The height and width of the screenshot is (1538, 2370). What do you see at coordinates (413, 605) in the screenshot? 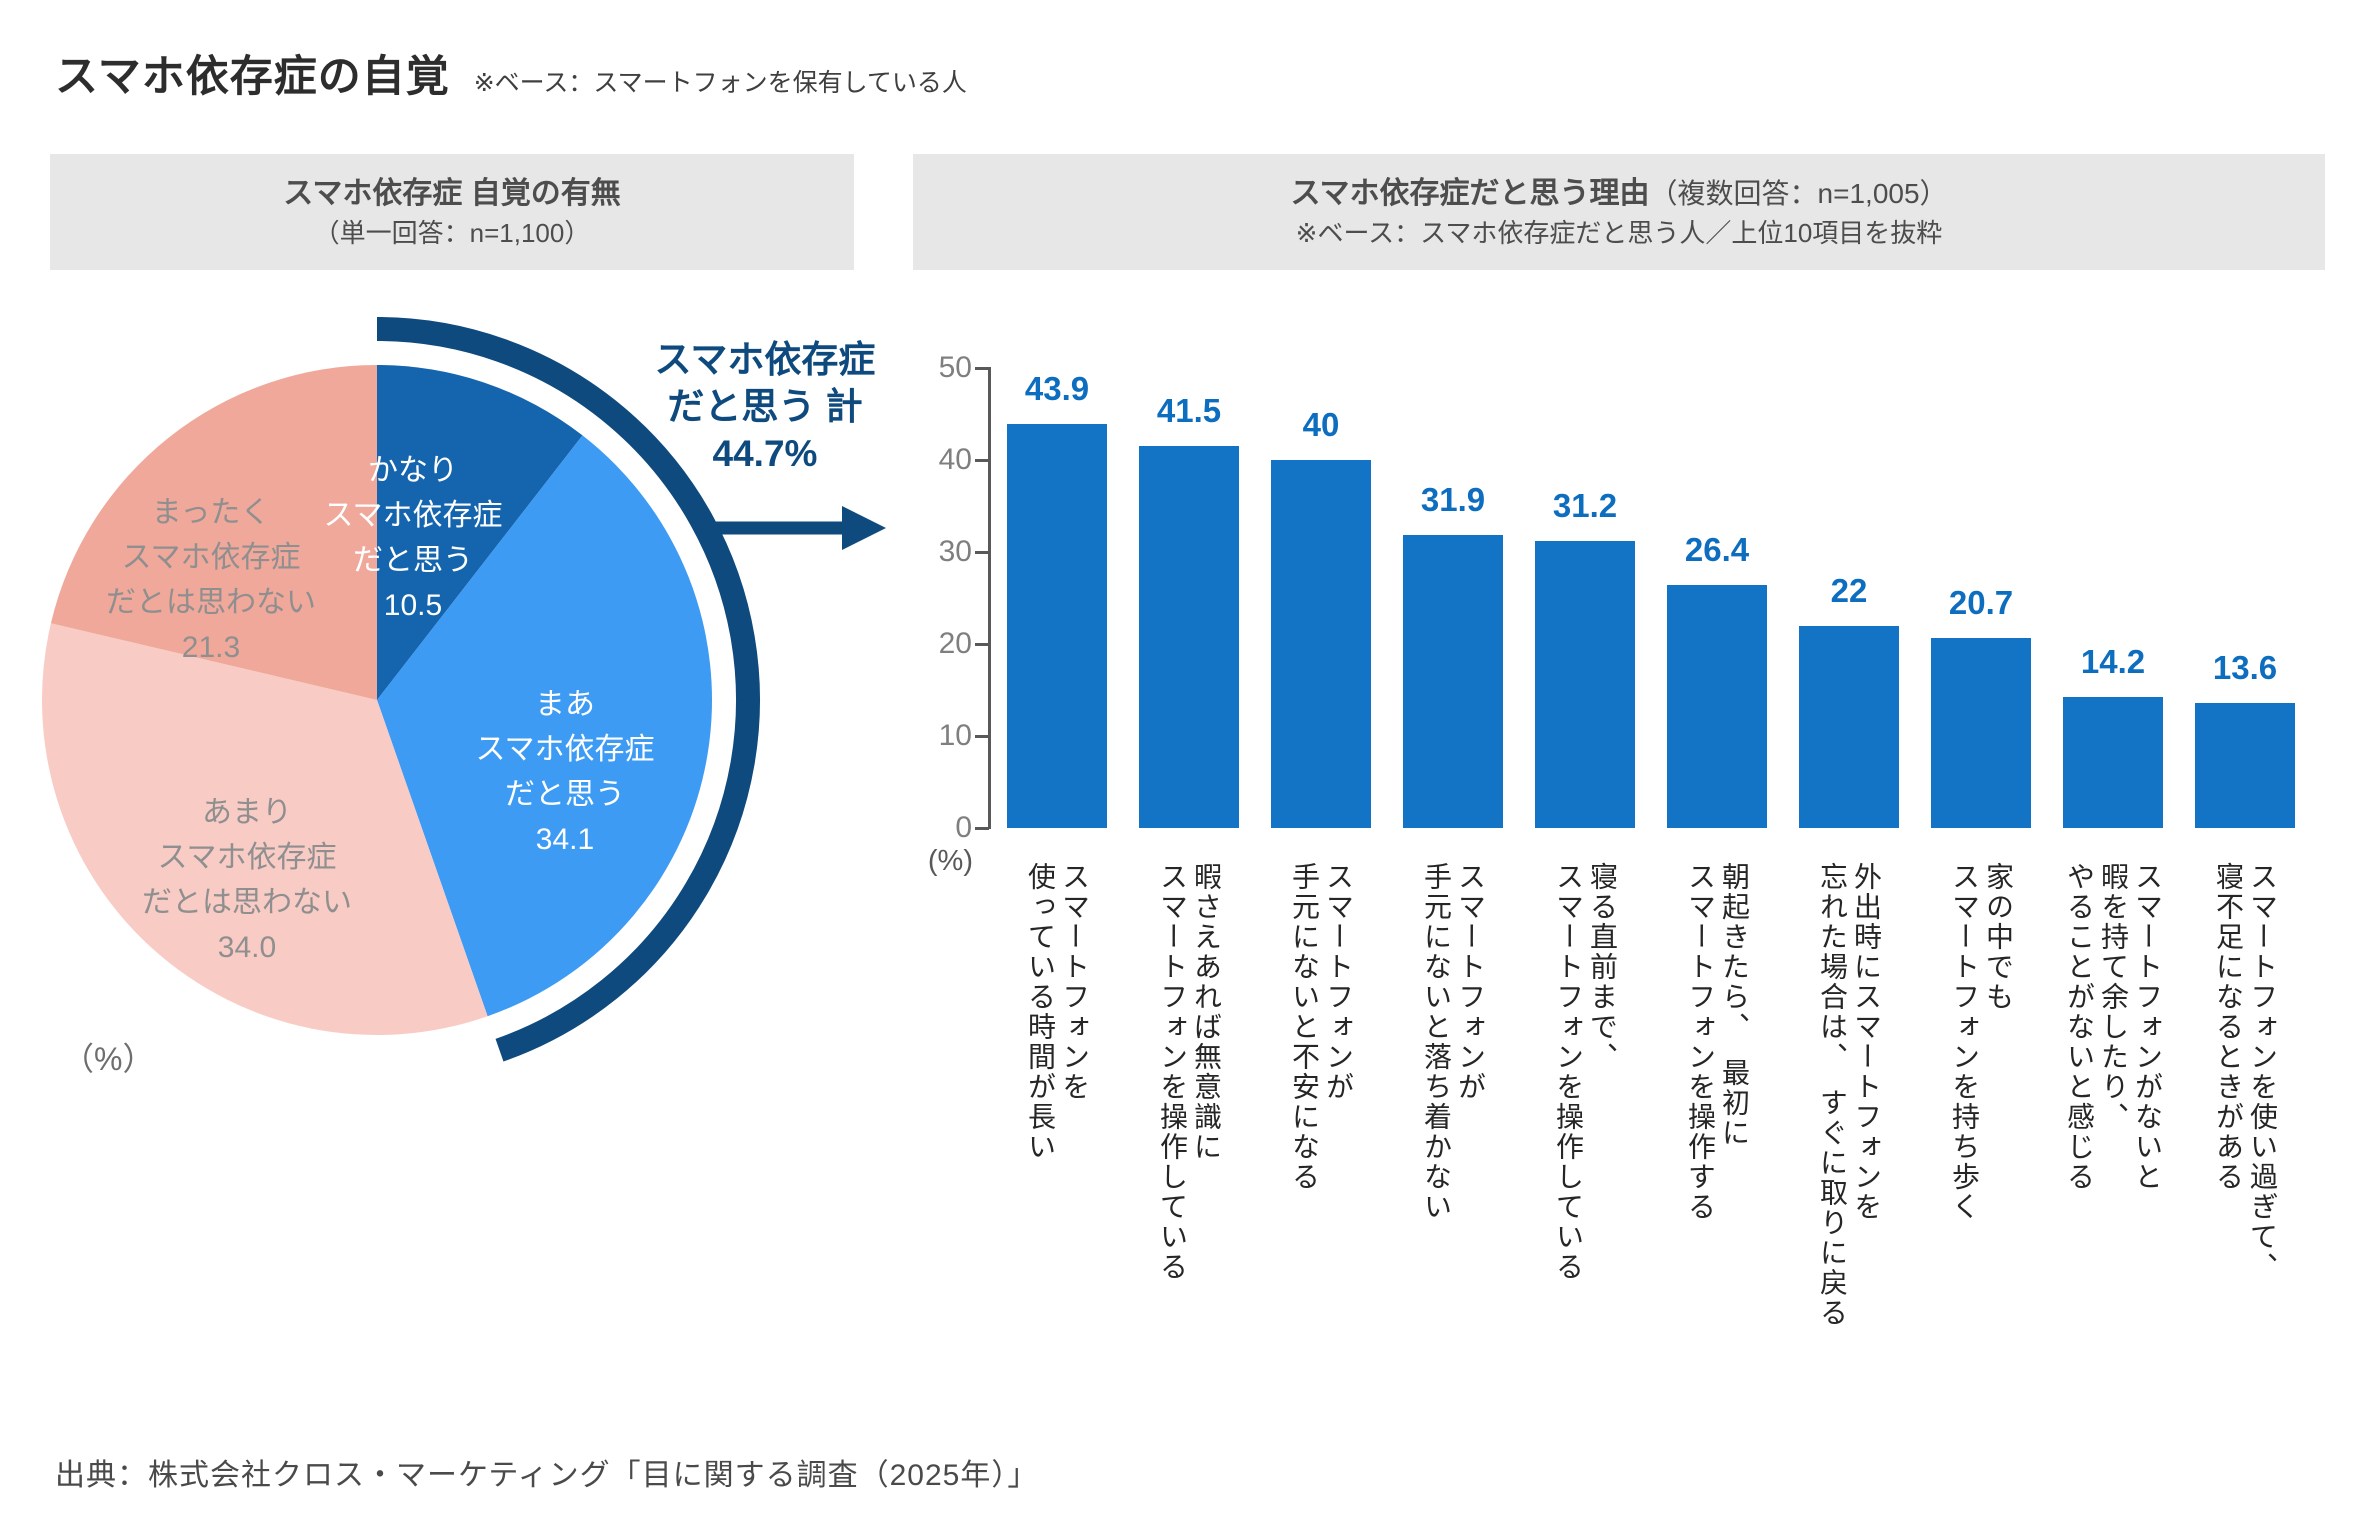
I see `pie-label-kanari-value: 10.5` at bounding box center [413, 605].